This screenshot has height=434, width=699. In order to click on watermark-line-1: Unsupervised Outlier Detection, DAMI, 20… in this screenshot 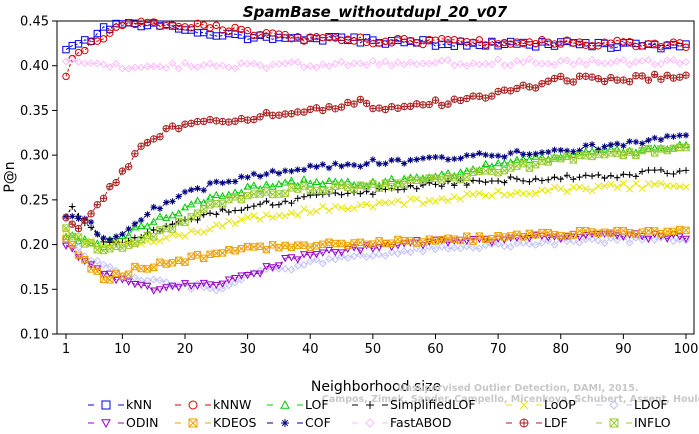, I will do `click(518, 388)`.